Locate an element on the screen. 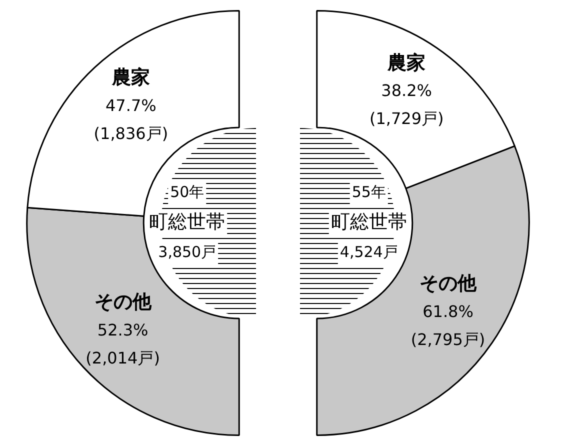 This screenshot has width=570, height=438. text: 55年 is located at coordinates (369, 191).